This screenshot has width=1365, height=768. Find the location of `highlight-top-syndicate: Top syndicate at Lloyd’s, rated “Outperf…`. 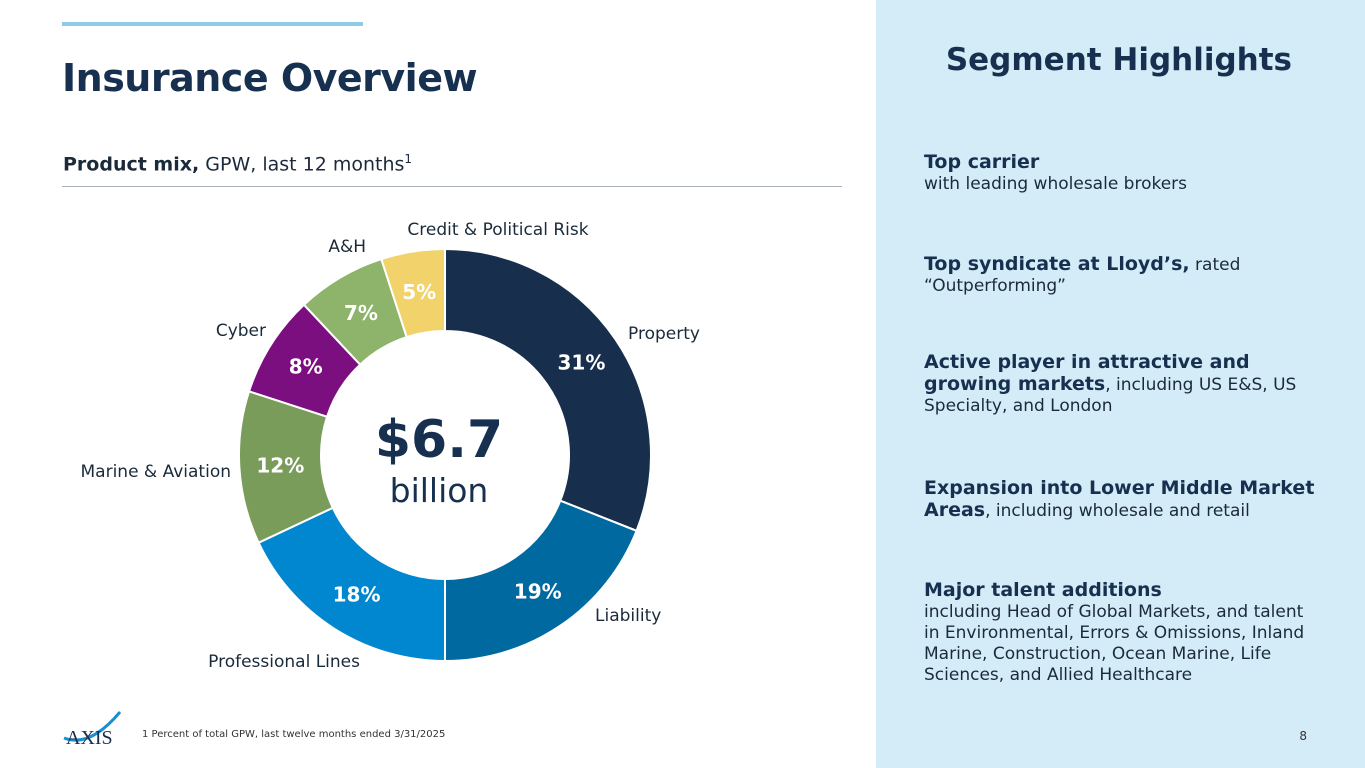

highlight-top-syndicate: Top syndicate at Lloyd’s, rated “Outperf… is located at coordinates (1124, 275).